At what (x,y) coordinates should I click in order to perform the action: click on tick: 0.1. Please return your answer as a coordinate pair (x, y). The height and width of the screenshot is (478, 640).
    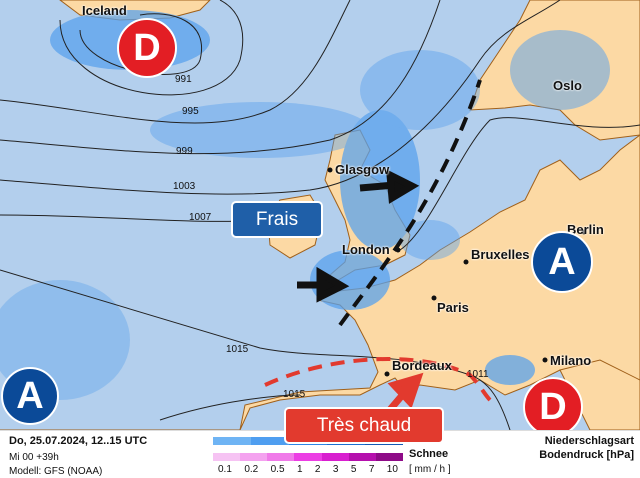
    Looking at the image, I should click on (225, 469).